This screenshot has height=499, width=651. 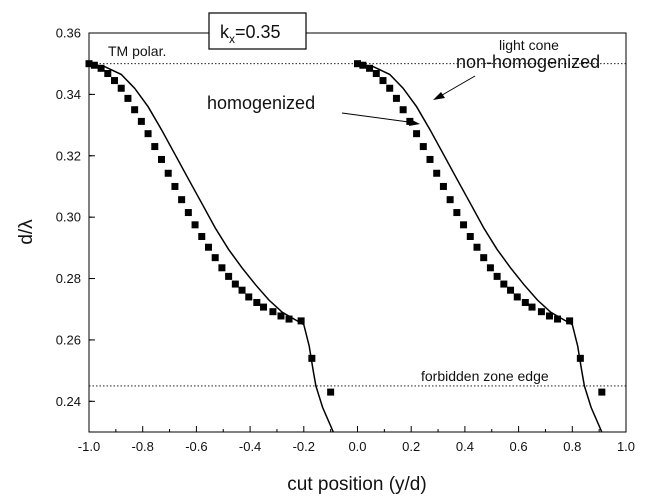 What do you see at coordinates (304, 446) in the screenshot?
I see `x-tick-label: -0.2` at bounding box center [304, 446].